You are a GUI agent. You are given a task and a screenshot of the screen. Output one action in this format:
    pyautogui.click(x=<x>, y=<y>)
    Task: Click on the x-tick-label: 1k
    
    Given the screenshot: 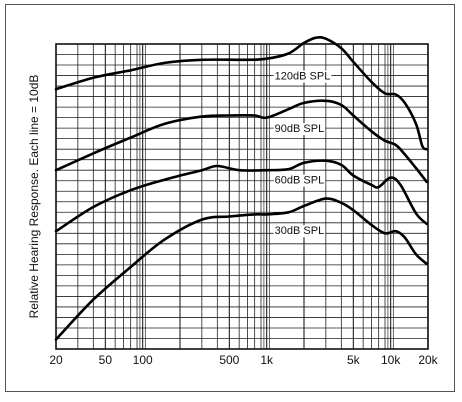 What is the action you would take?
    pyautogui.click(x=267, y=360)
    